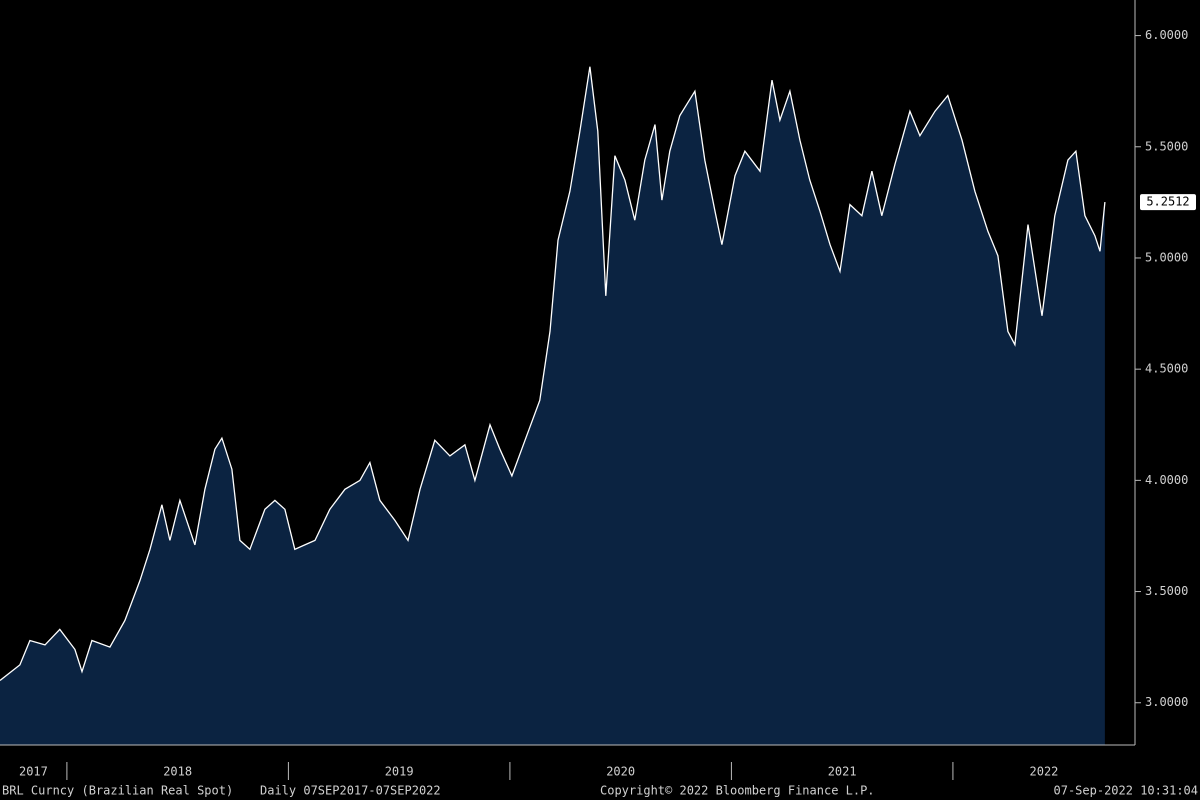 The height and width of the screenshot is (800, 1200). What do you see at coordinates (33, 772) in the screenshot?
I see `x-tick-label: 2017` at bounding box center [33, 772].